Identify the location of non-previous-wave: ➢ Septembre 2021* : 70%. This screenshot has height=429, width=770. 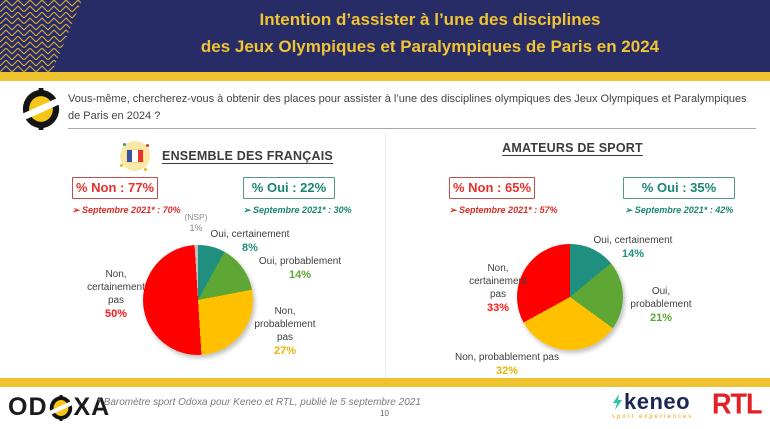
(126, 210).